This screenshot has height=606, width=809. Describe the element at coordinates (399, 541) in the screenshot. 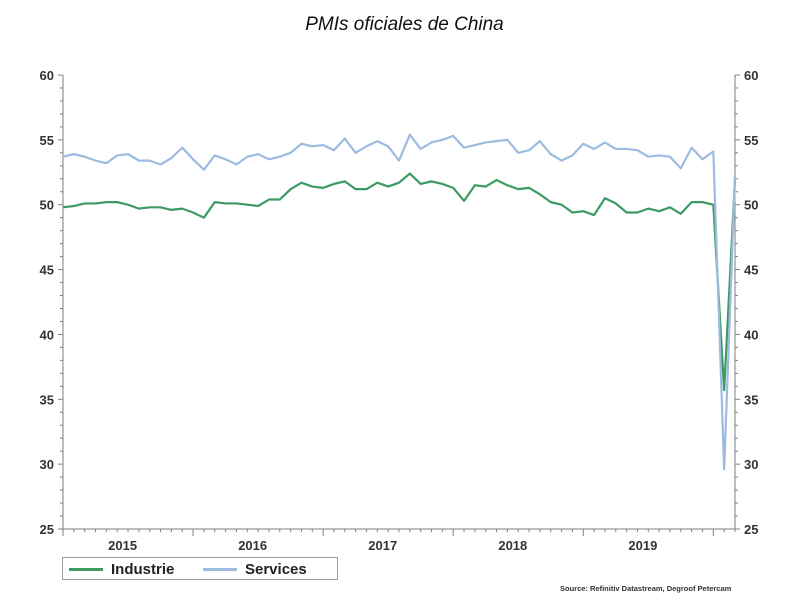

I see `x-axis: 2015 2016 2017 2018 2019` at that location.